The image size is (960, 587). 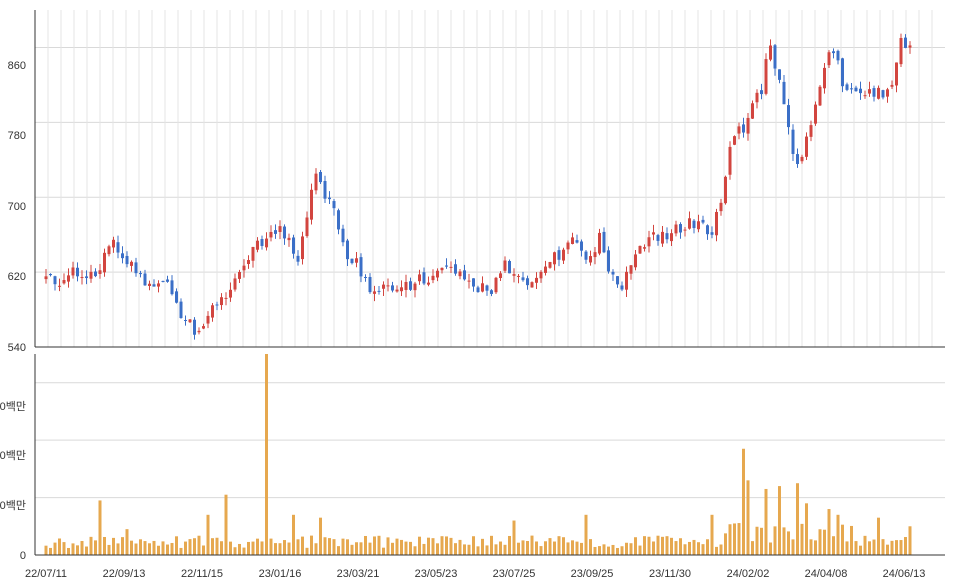 I want to click on x-tick-label: 24/04/08, so click(x=826, y=574).